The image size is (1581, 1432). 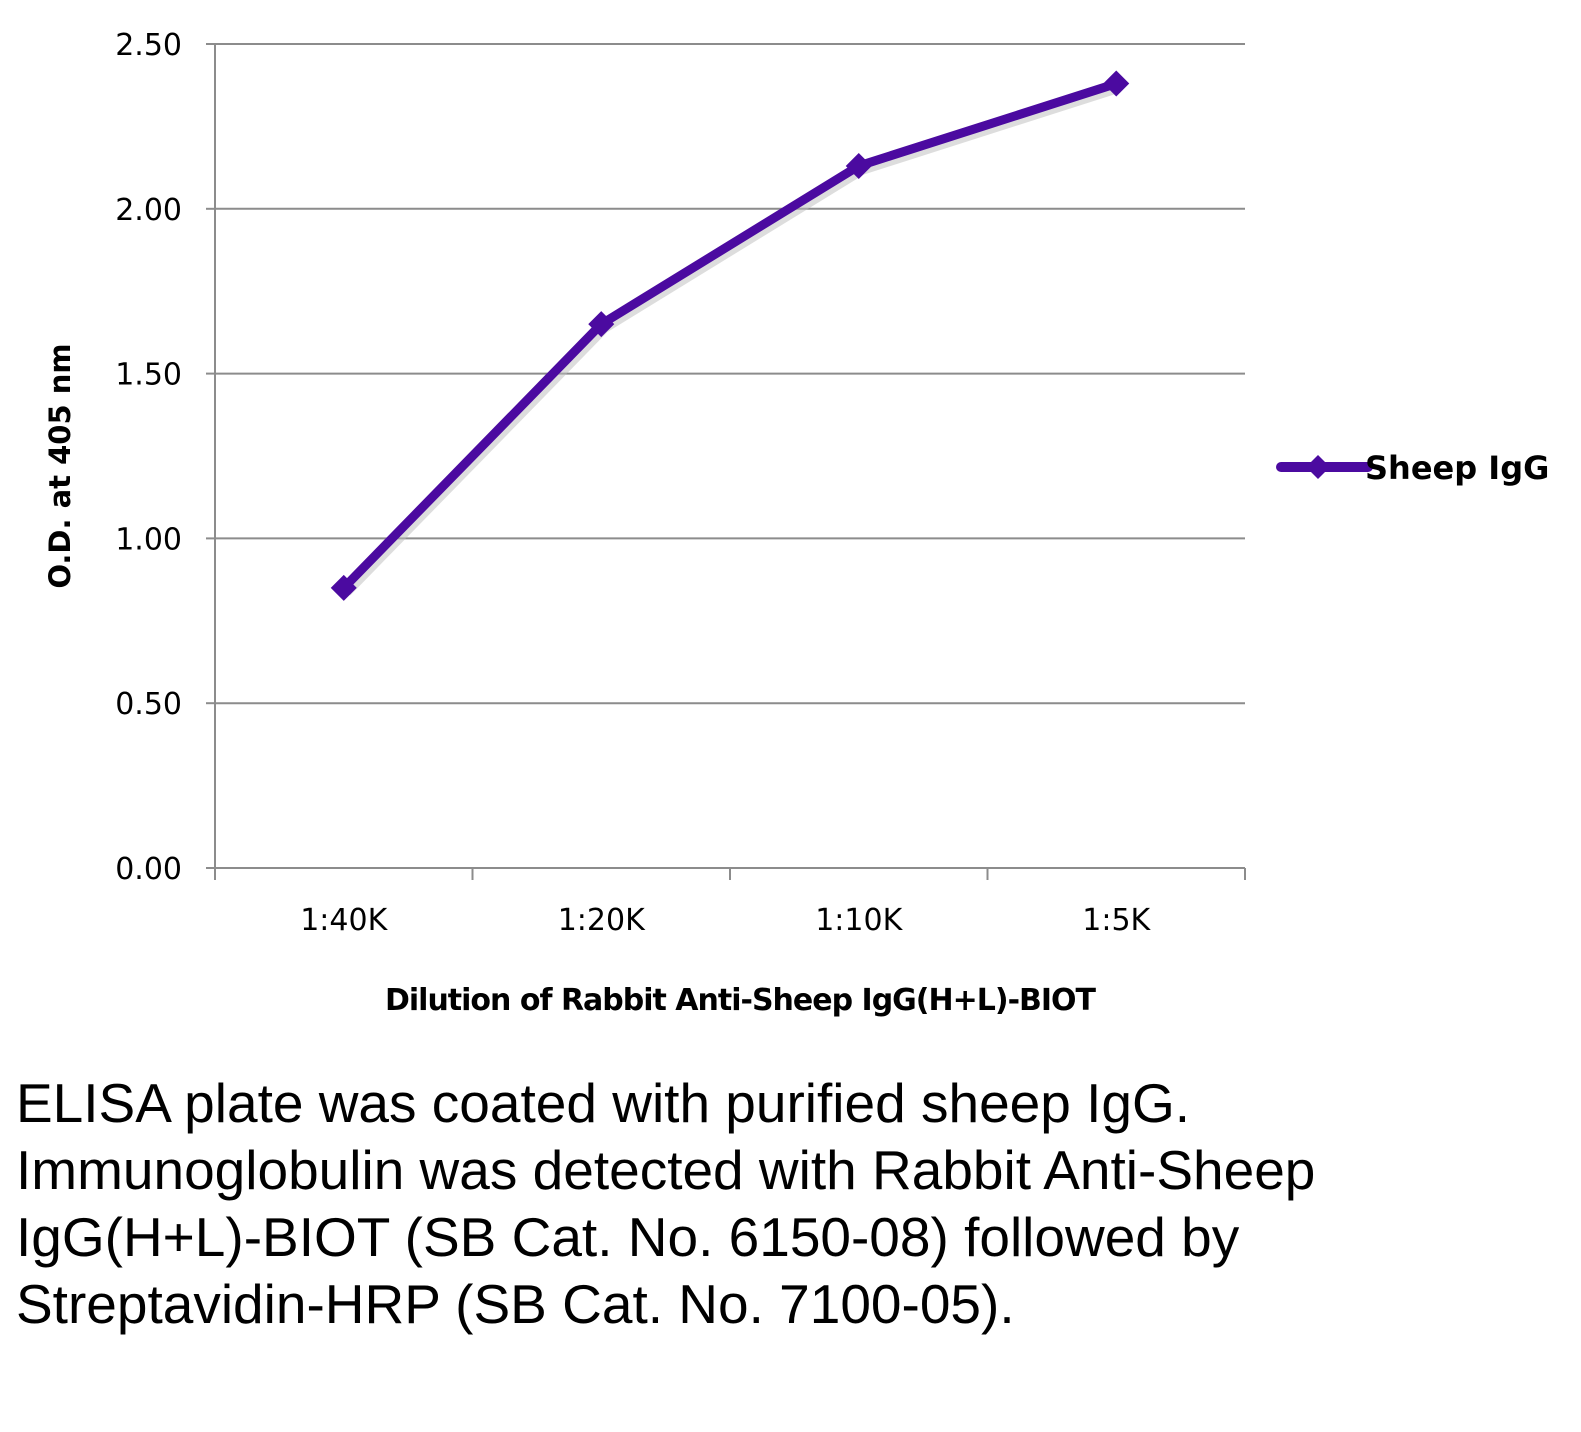 I want to click on y-tick-label: 0.50, so click(x=148, y=704).